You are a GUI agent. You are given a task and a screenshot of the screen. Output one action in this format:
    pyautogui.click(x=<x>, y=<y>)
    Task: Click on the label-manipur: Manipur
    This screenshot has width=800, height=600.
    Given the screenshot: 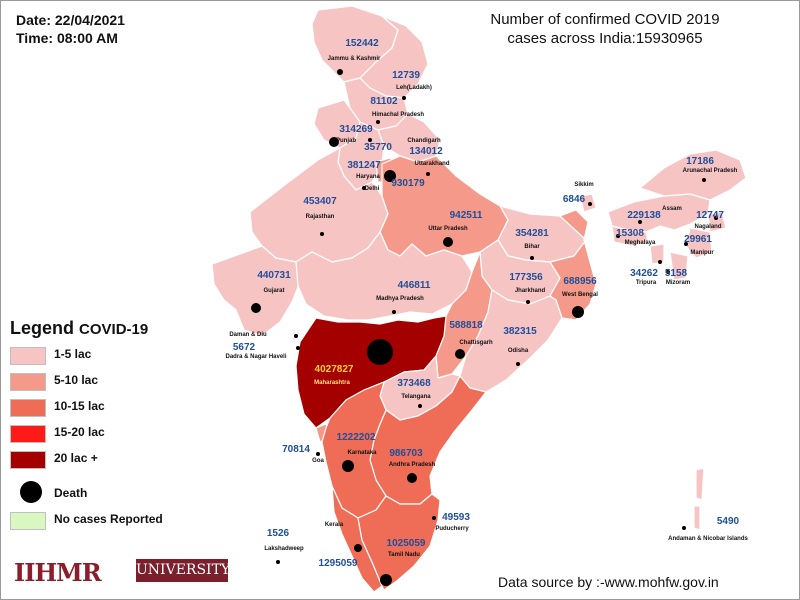 What is the action you would take?
    pyautogui.click(x=702, y=253)
    